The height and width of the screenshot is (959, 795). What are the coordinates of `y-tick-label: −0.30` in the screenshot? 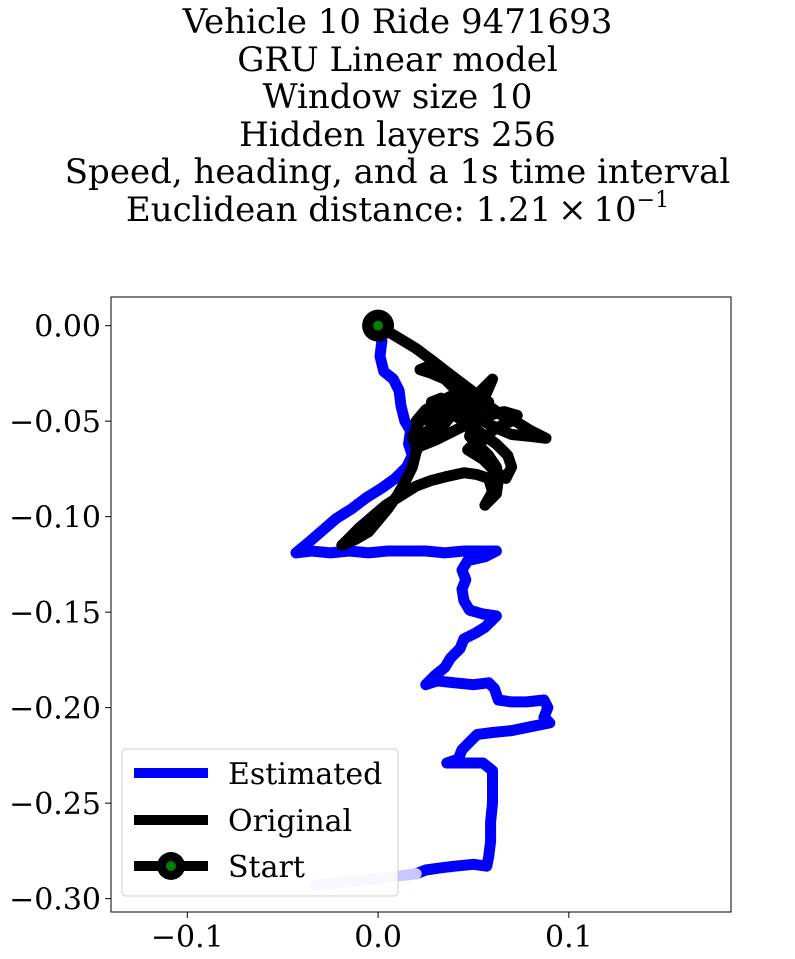 It's located at (55, 900).